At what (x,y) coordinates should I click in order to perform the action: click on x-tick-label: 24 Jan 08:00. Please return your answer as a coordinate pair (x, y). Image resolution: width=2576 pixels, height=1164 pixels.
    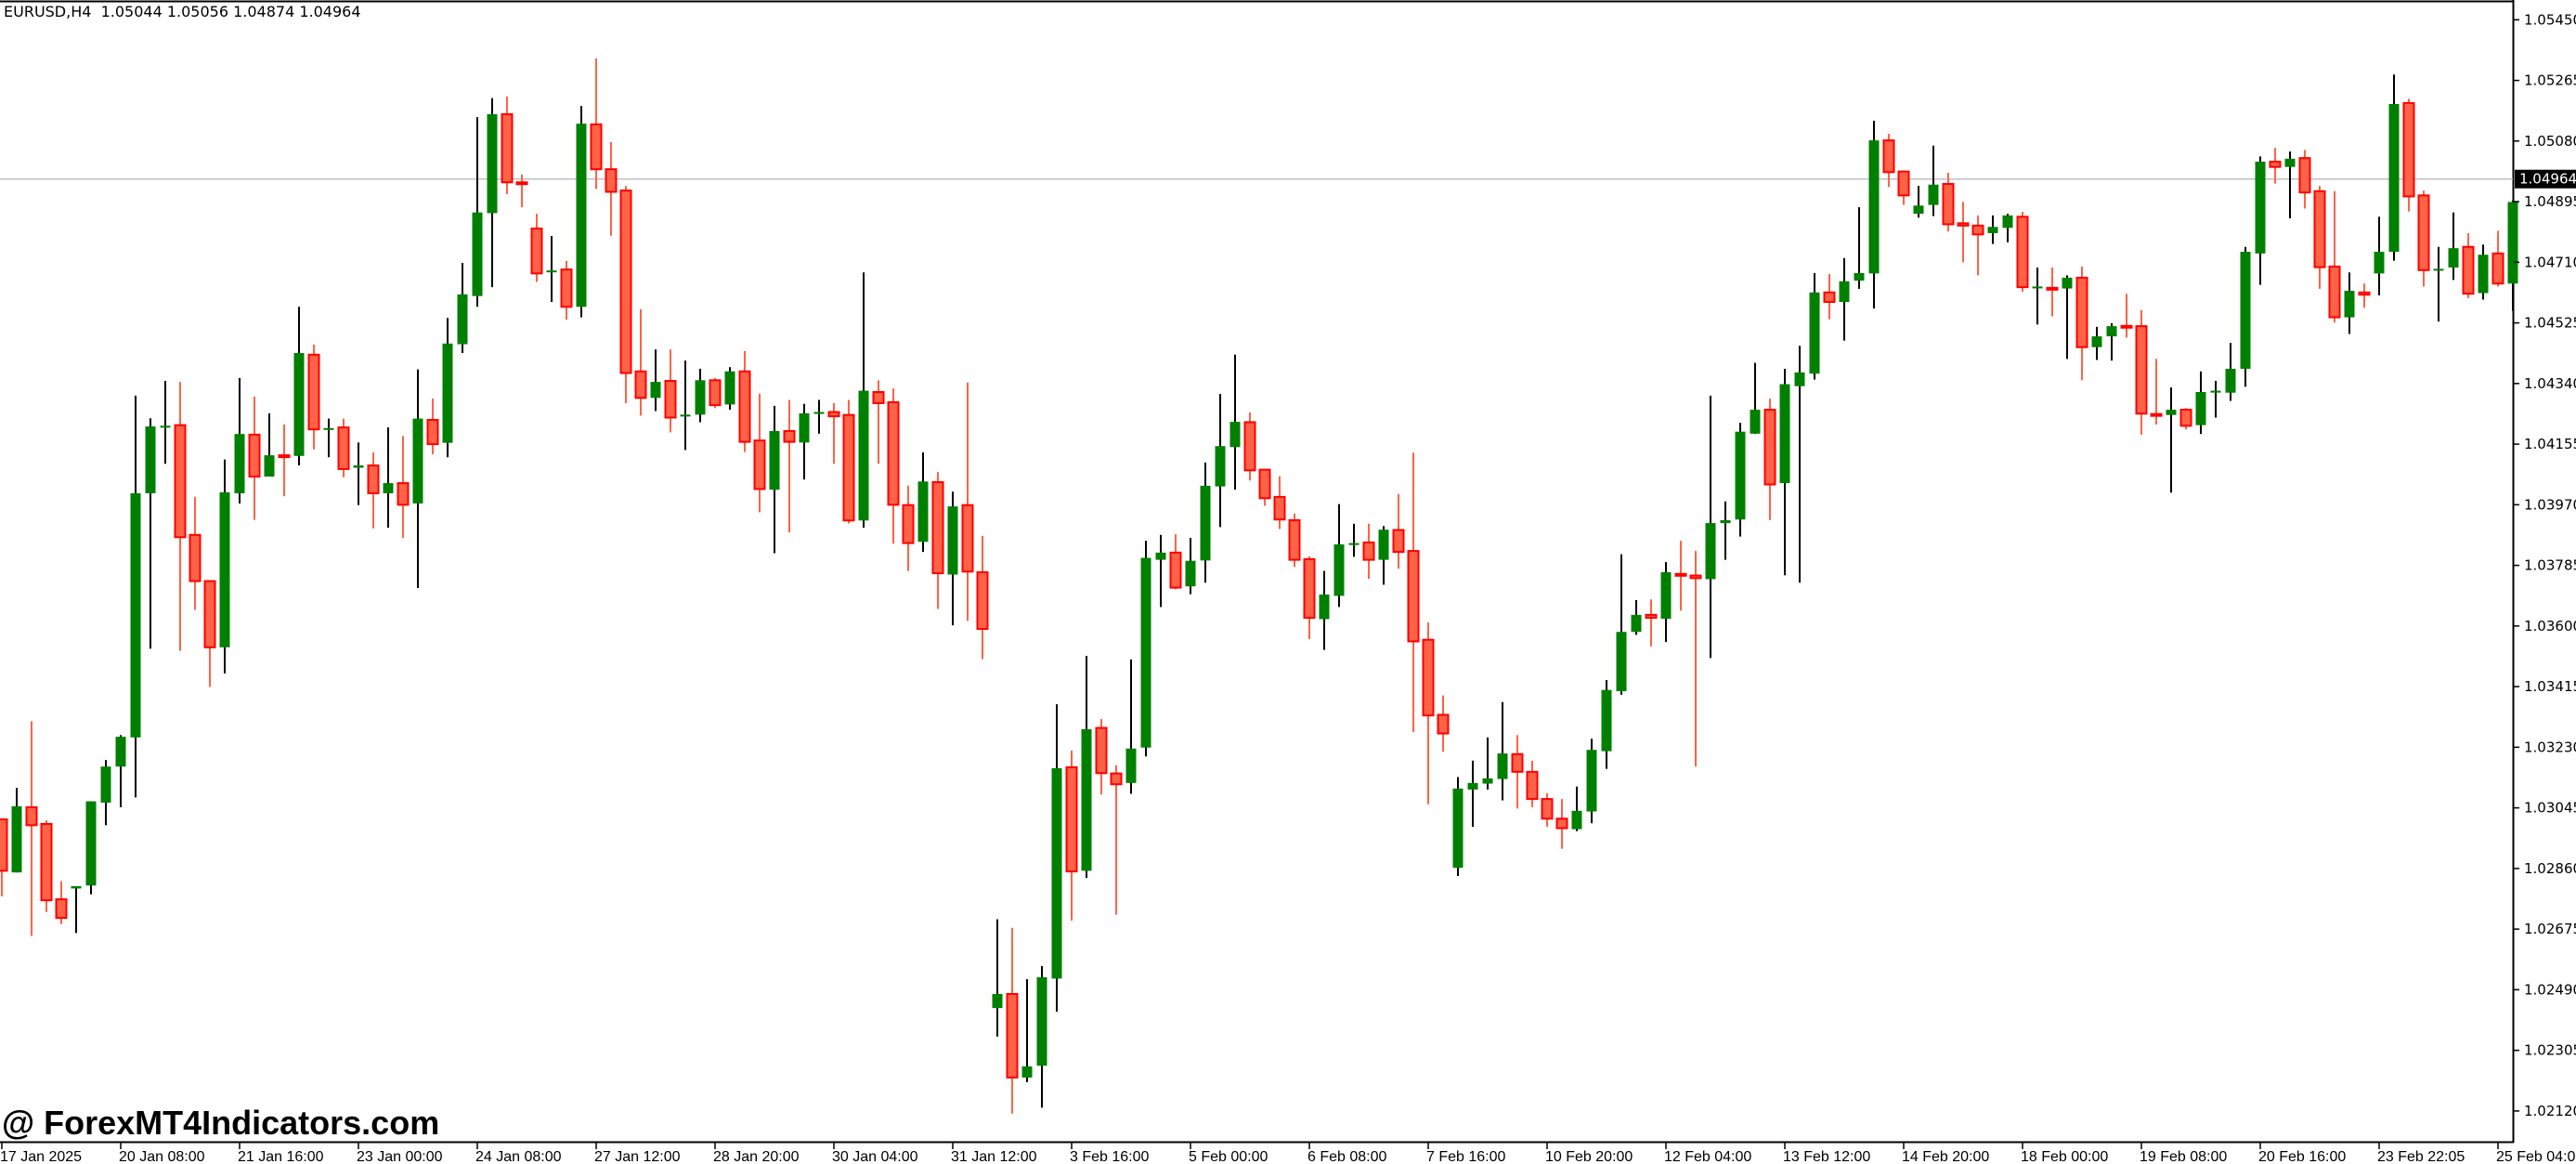
    Looking at the image, I should click on (519, 1156).